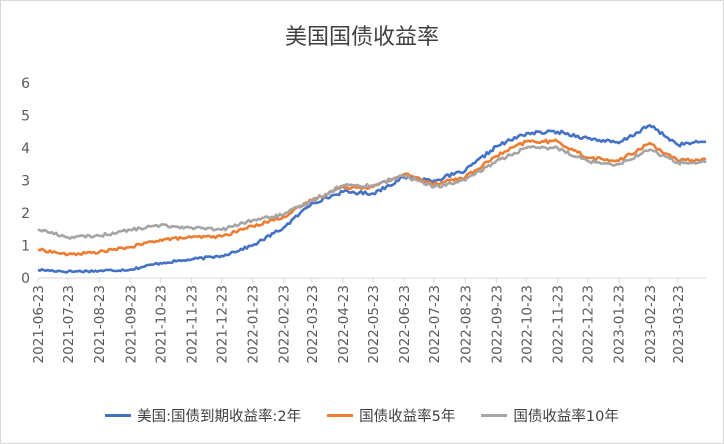 The width and height of the screenshot is (724, 444). I want to click on x-tick-label: 2022-02-23, so click(285, 324).